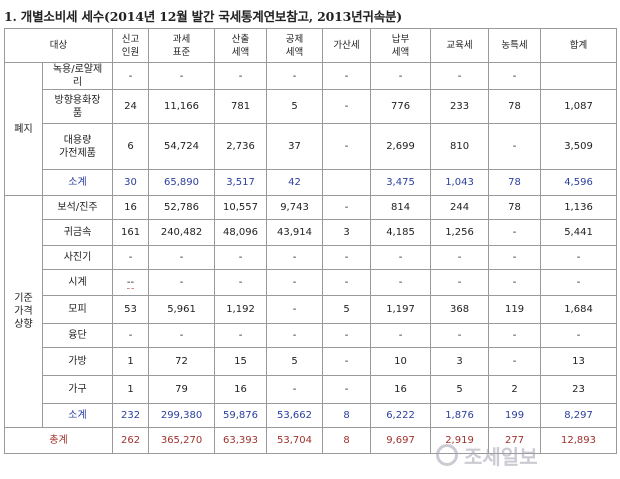  What do you see at coordinates (77, 389) in the screenshot?
I see `row-label: 가구` at bounding box center [77, 389].